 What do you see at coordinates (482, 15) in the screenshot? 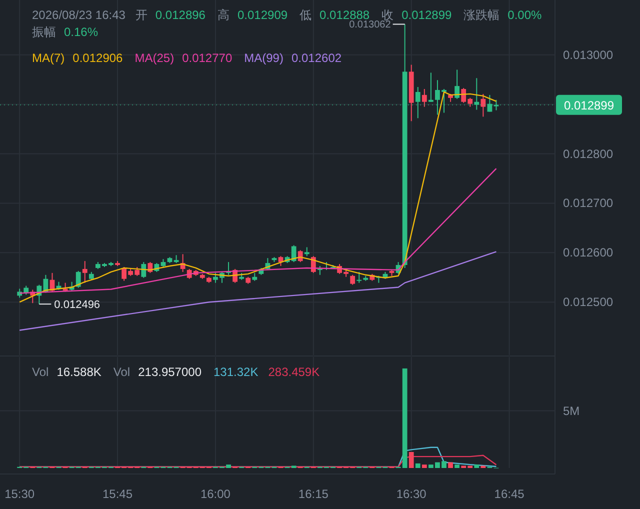
I see `annotation: 涨跌幅` at bounding box center [482, 15].